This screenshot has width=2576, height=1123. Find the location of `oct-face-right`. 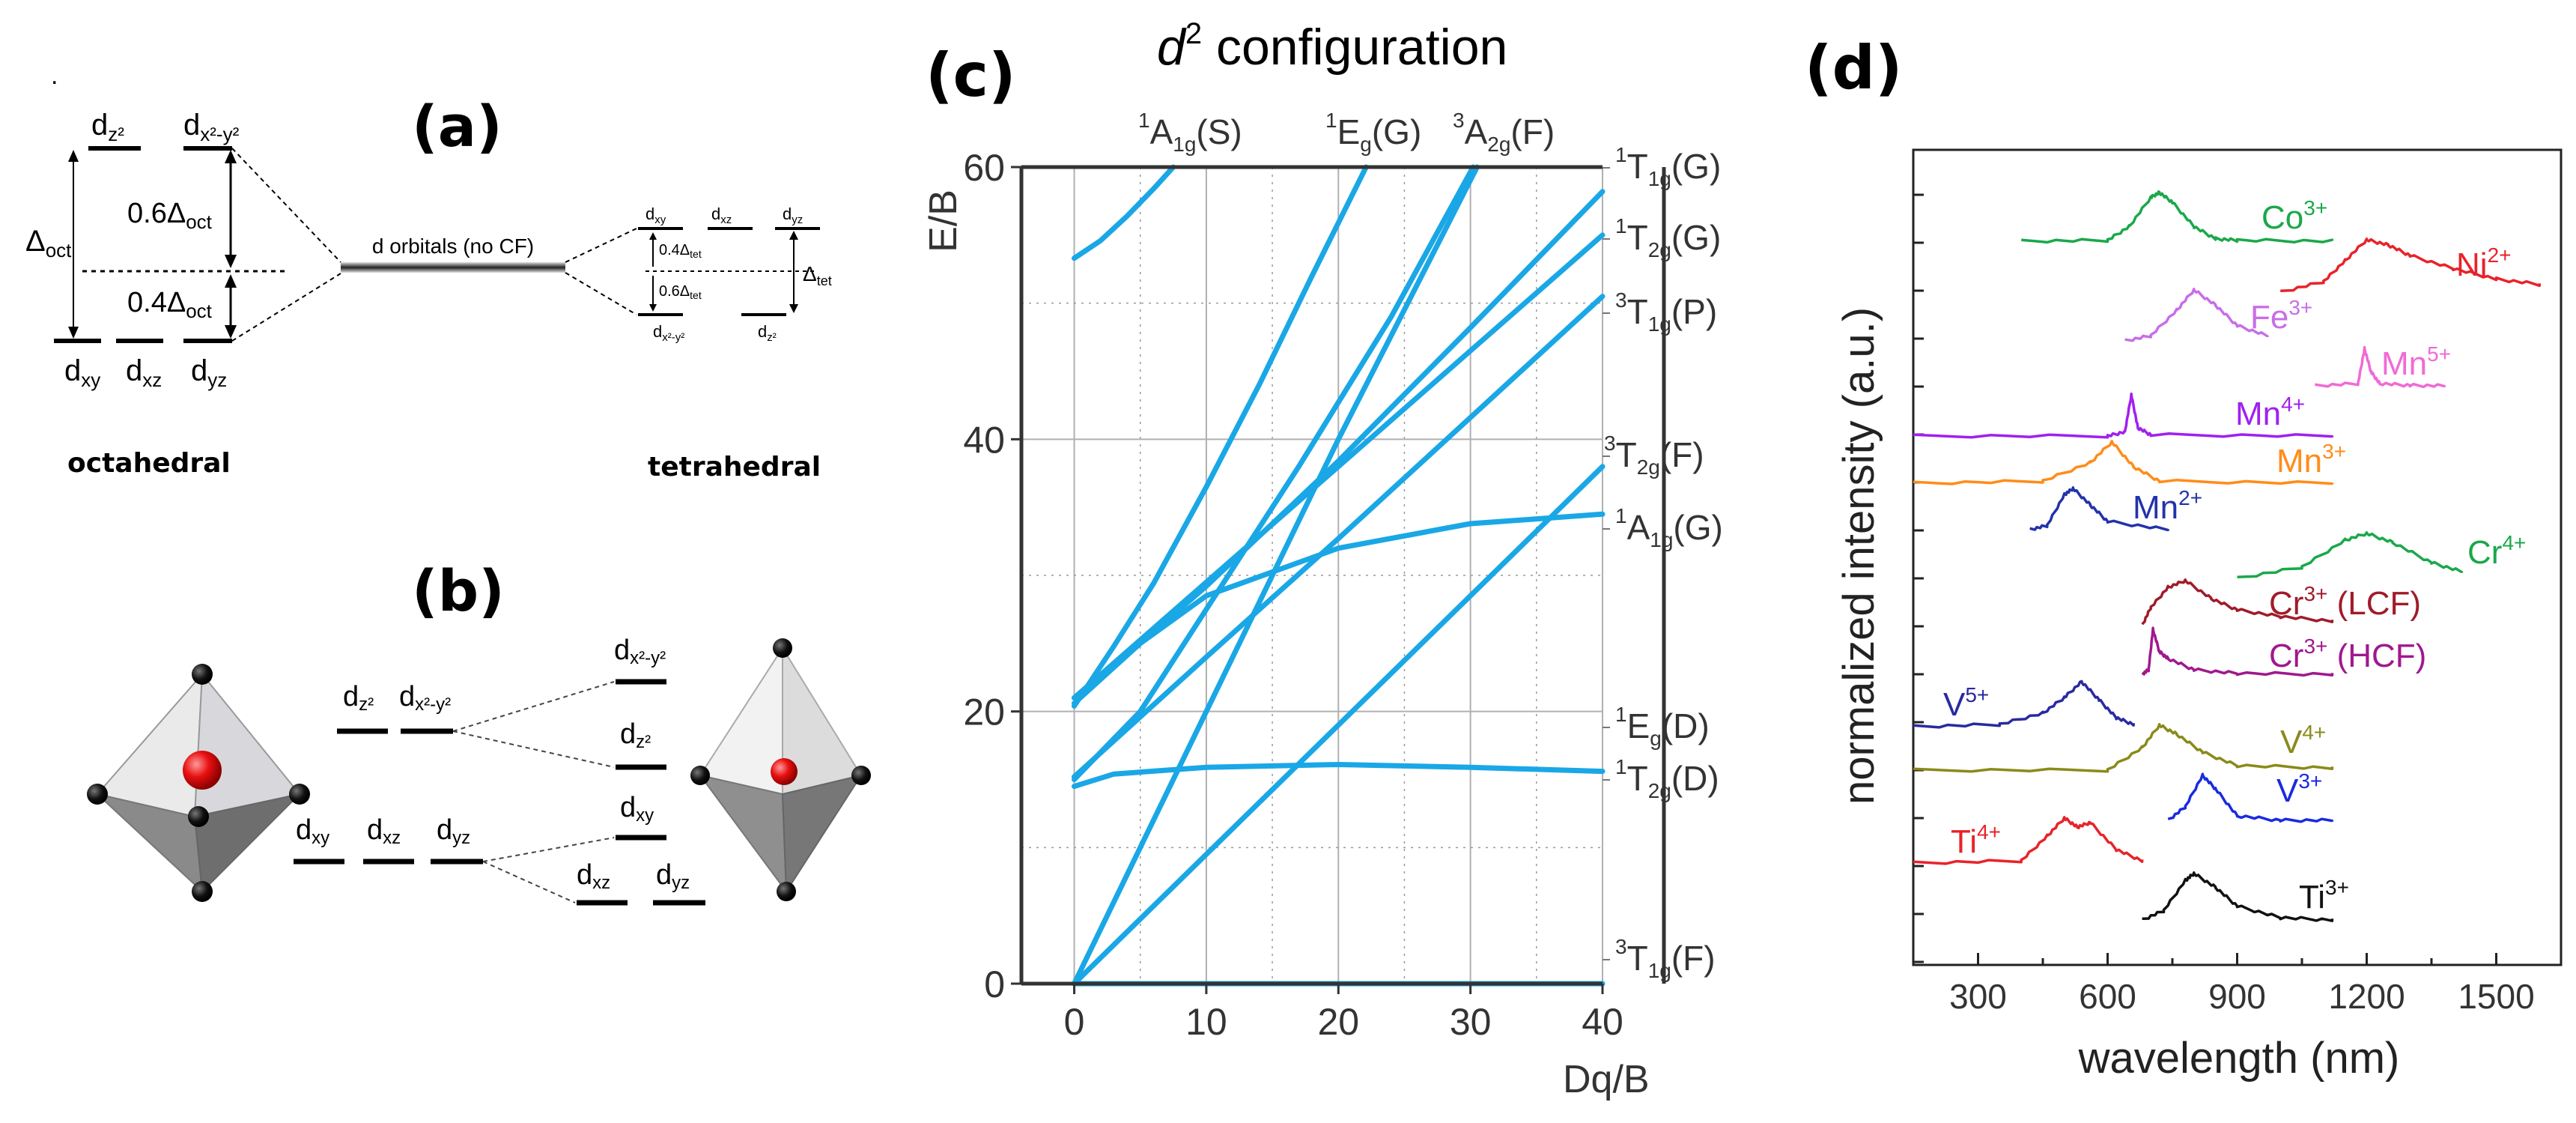

oct-face-right is located at coordinates (247, 745).